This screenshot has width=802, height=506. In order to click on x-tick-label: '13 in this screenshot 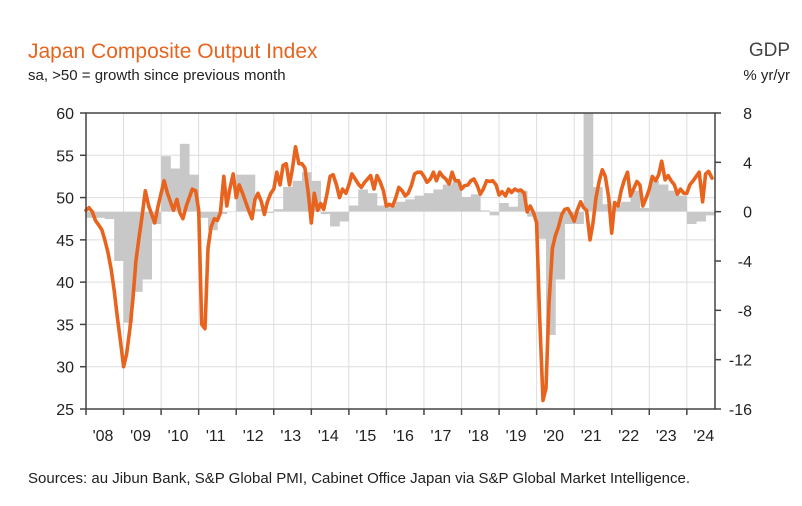, I will do `click(290, 436)`.